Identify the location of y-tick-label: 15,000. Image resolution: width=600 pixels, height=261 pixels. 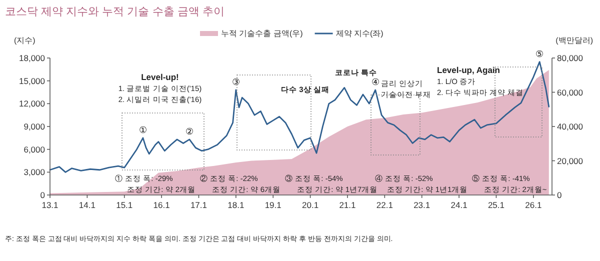
(32, 81).